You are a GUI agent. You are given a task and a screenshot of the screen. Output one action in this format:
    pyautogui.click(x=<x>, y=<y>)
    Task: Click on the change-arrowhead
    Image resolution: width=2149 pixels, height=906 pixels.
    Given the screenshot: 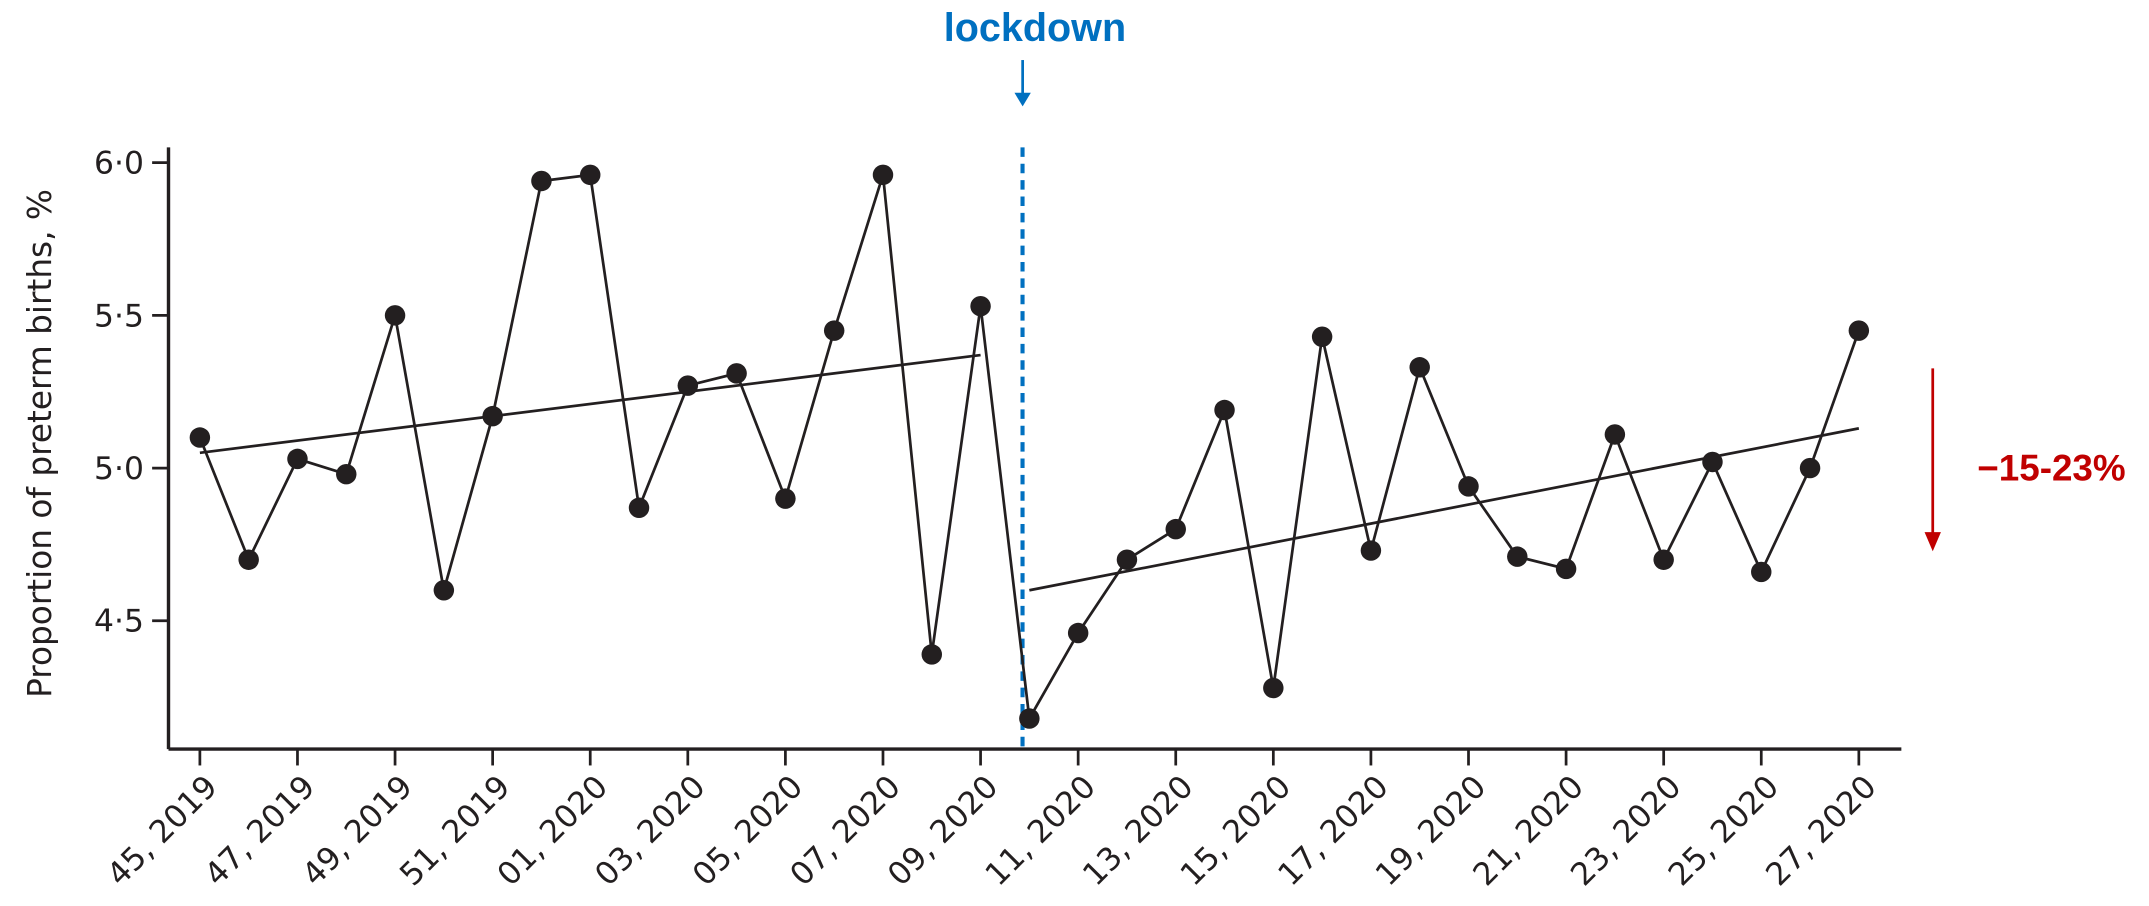 What is the action you would take?
    pyautogui.click(x=1932, y=542)
    